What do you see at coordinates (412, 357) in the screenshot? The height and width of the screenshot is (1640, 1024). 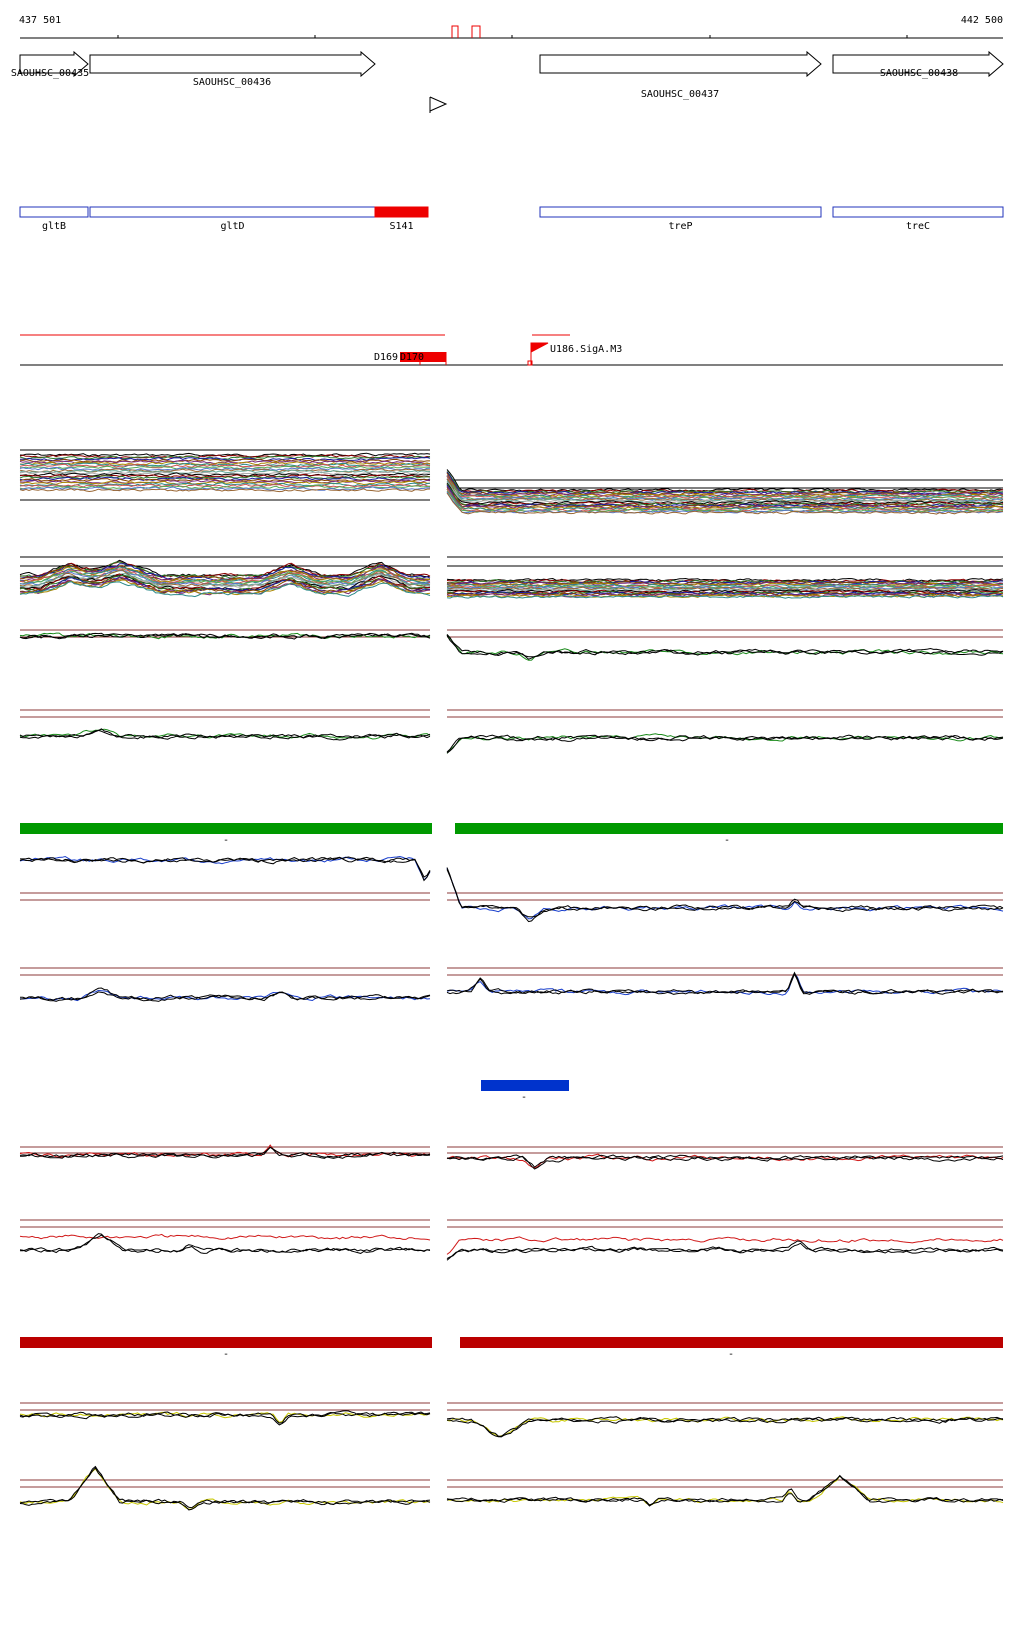 I see `feature-d170` at bounding box center [412, 357].